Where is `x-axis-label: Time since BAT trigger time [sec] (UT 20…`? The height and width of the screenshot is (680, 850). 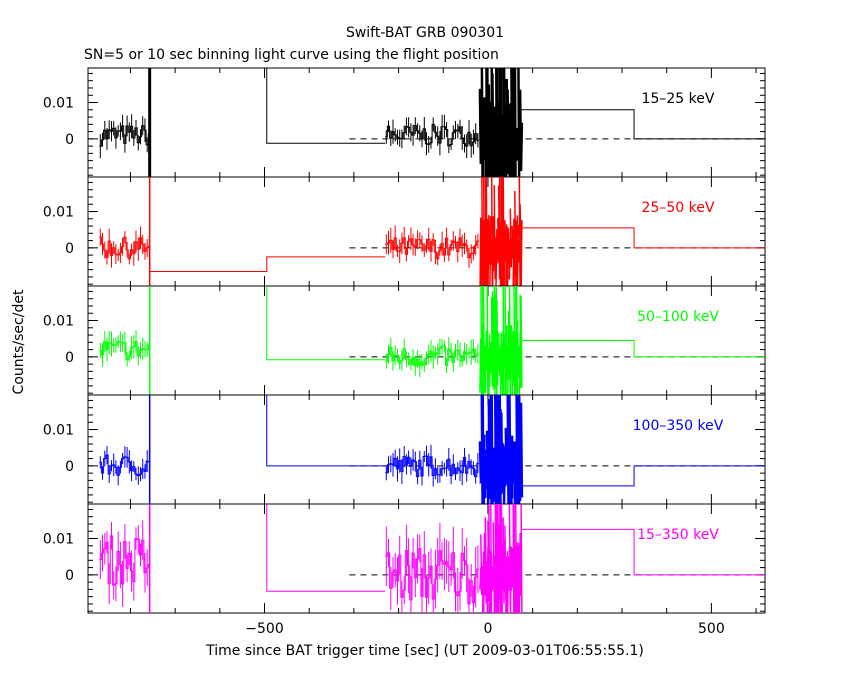
x-axis-label: Time since BAT trigger time [sec] (UT 20… is located at coordinates (424, 651).